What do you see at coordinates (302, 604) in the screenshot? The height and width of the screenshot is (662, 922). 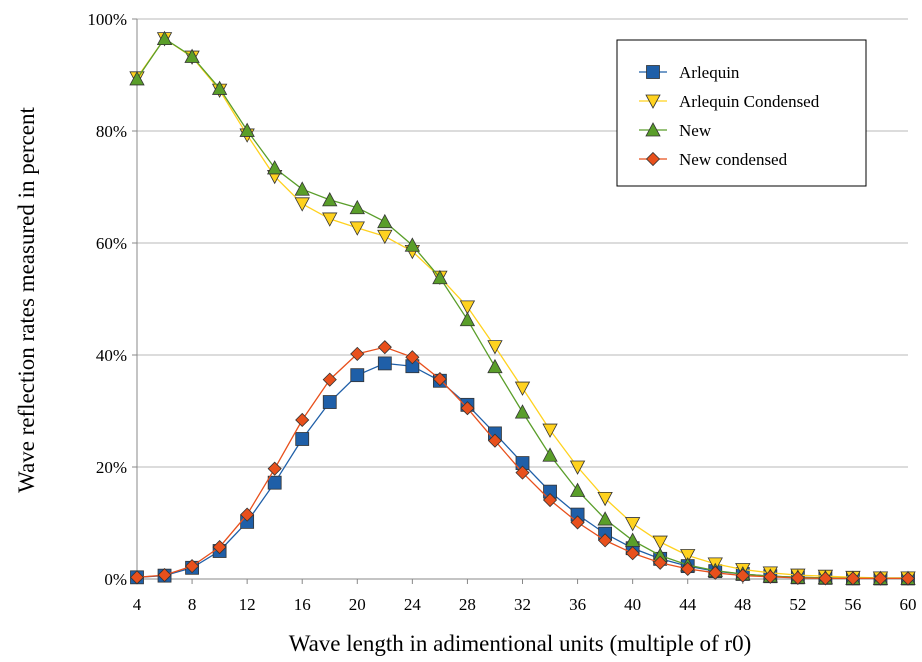 I see `x-tick-label: 16` at bounding box center [302, 604].